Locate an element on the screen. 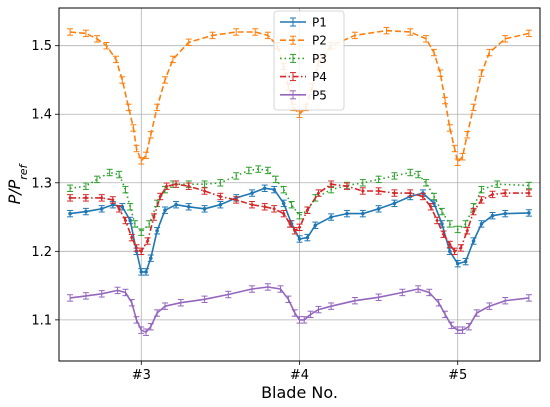  x-tick-label: #5 is located at coordinates (457, 375).